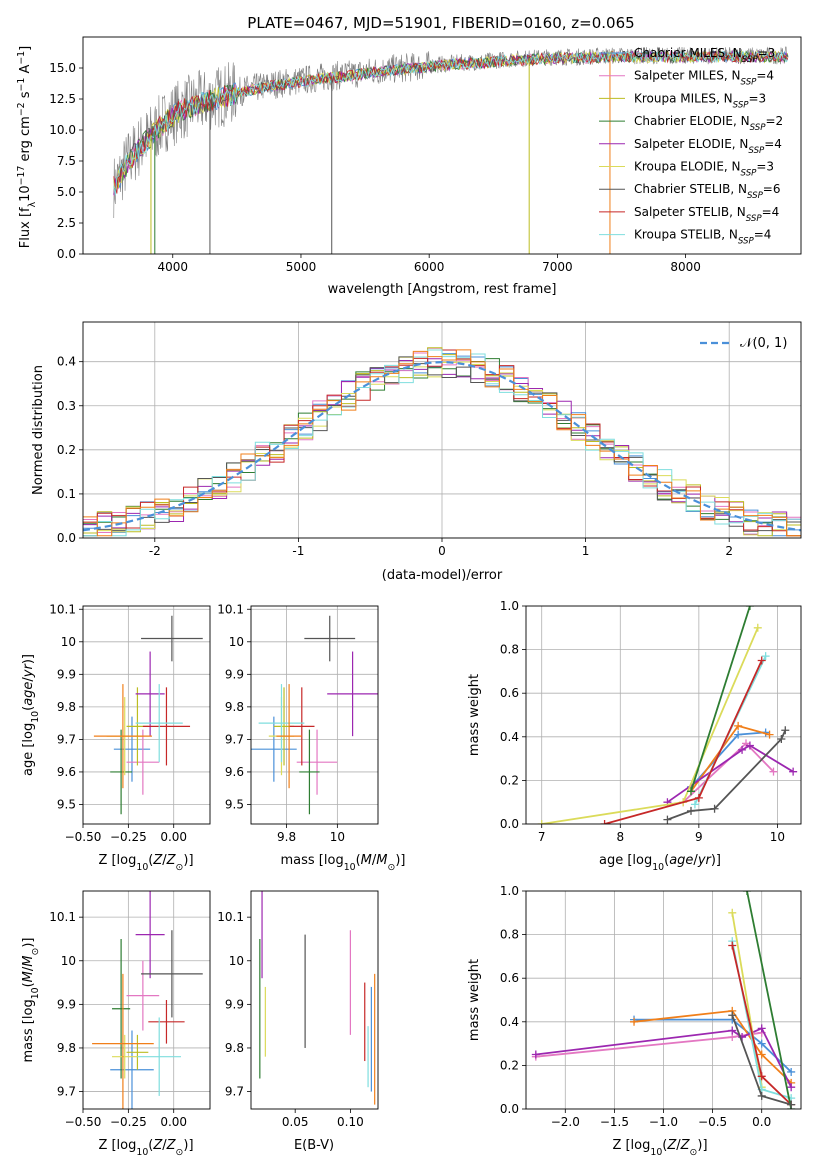 The width and height of the screenshot is (819, 1170). What do you see at coordinates (586, 551) in the screenshot?
I see `x-tick-label: 1` at bounding box center [586, 551].